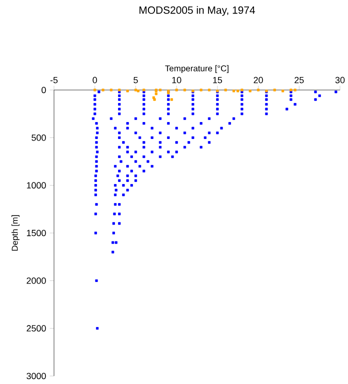 The image size is (348, 384). What do you see at coordinates (95, 80) in the screenshot?
I see `x-tick-label: 0` at bounding box center [95, 80].